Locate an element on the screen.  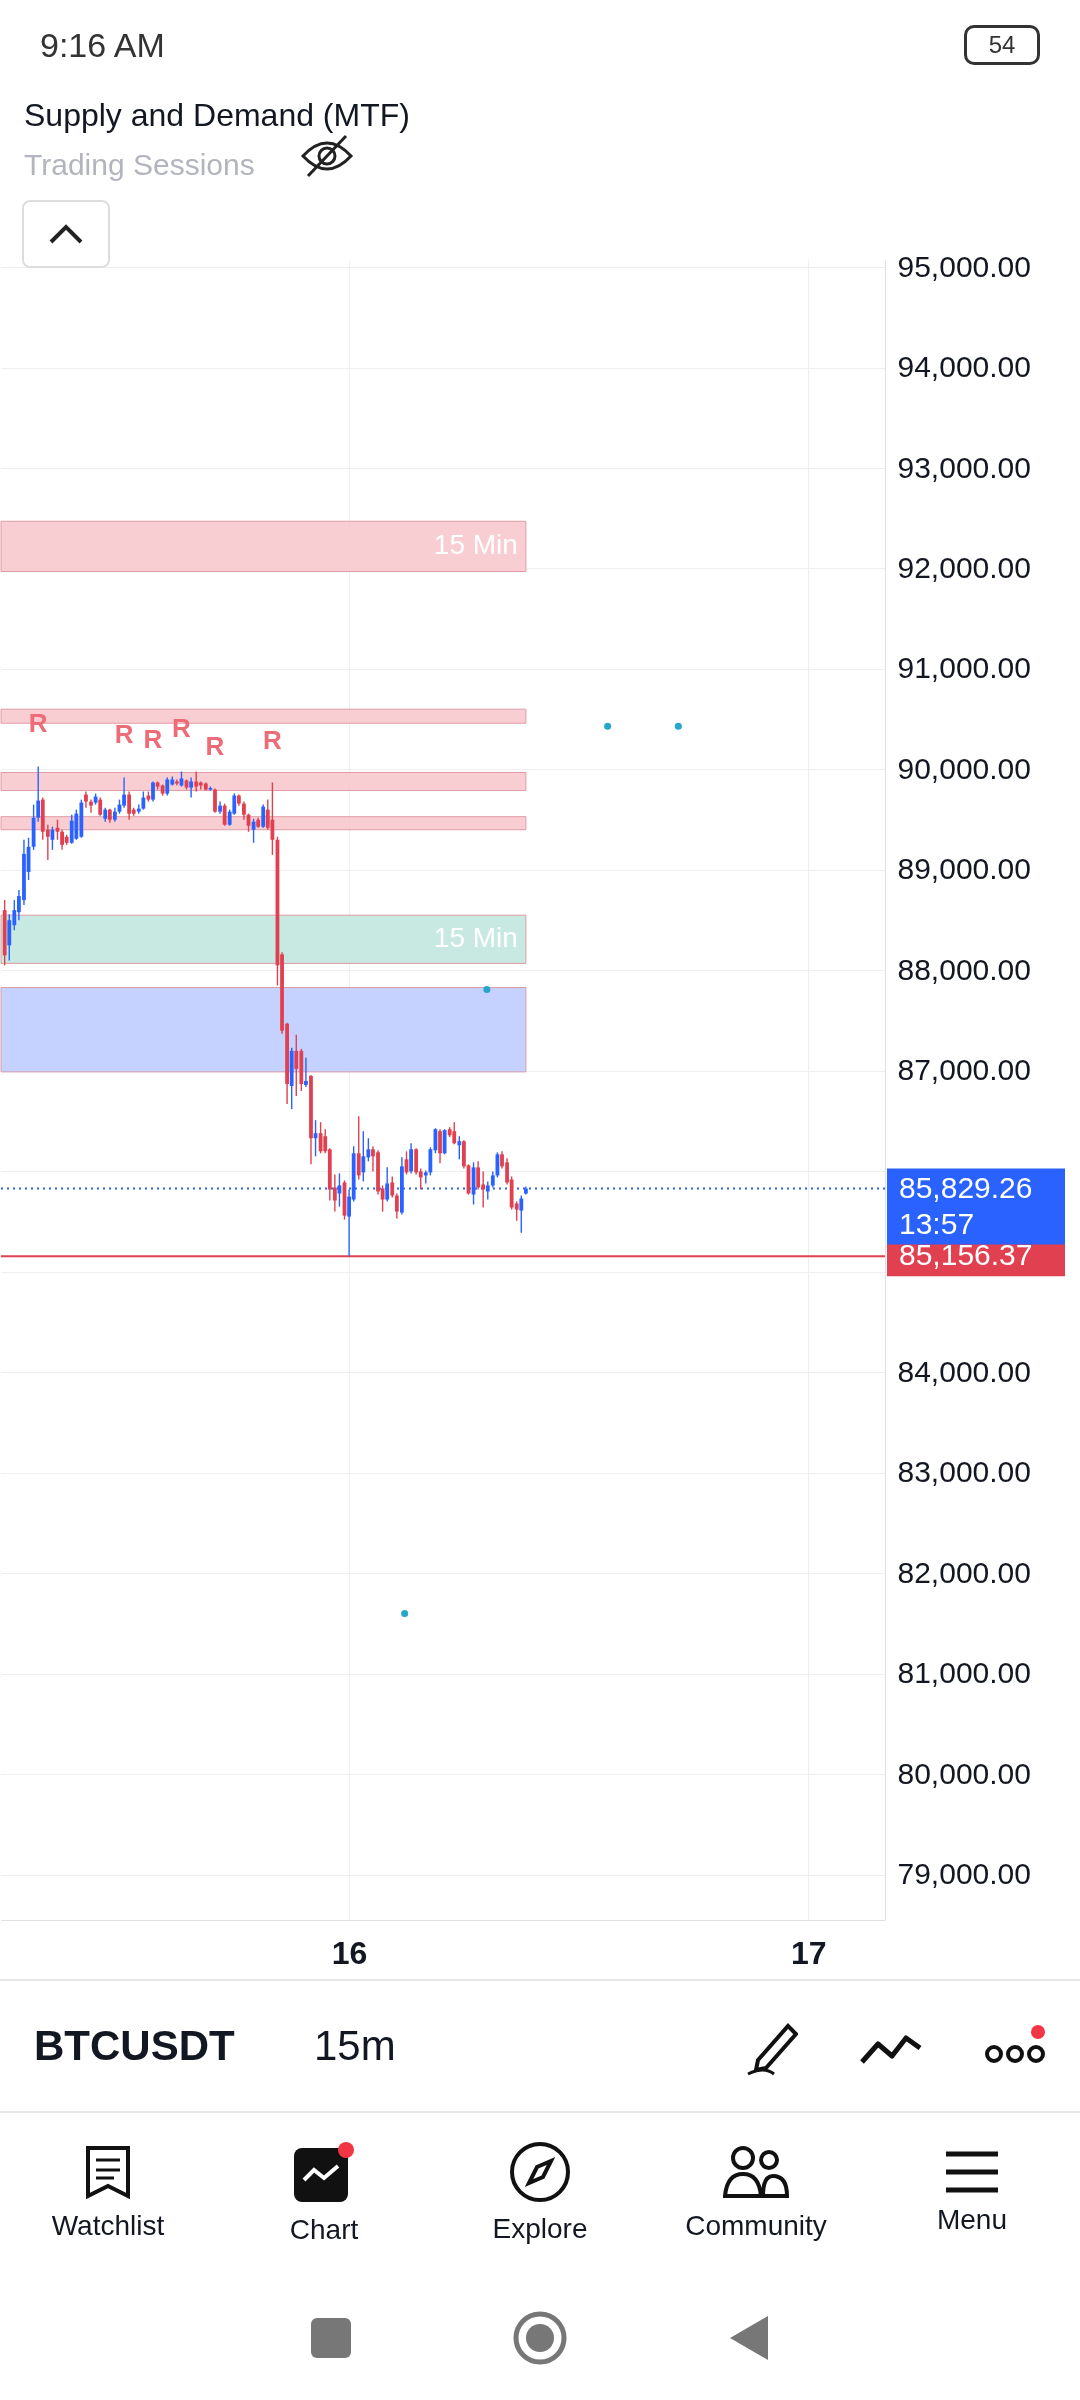
battery-icon: 54 is located at coordinates (1002, 45).